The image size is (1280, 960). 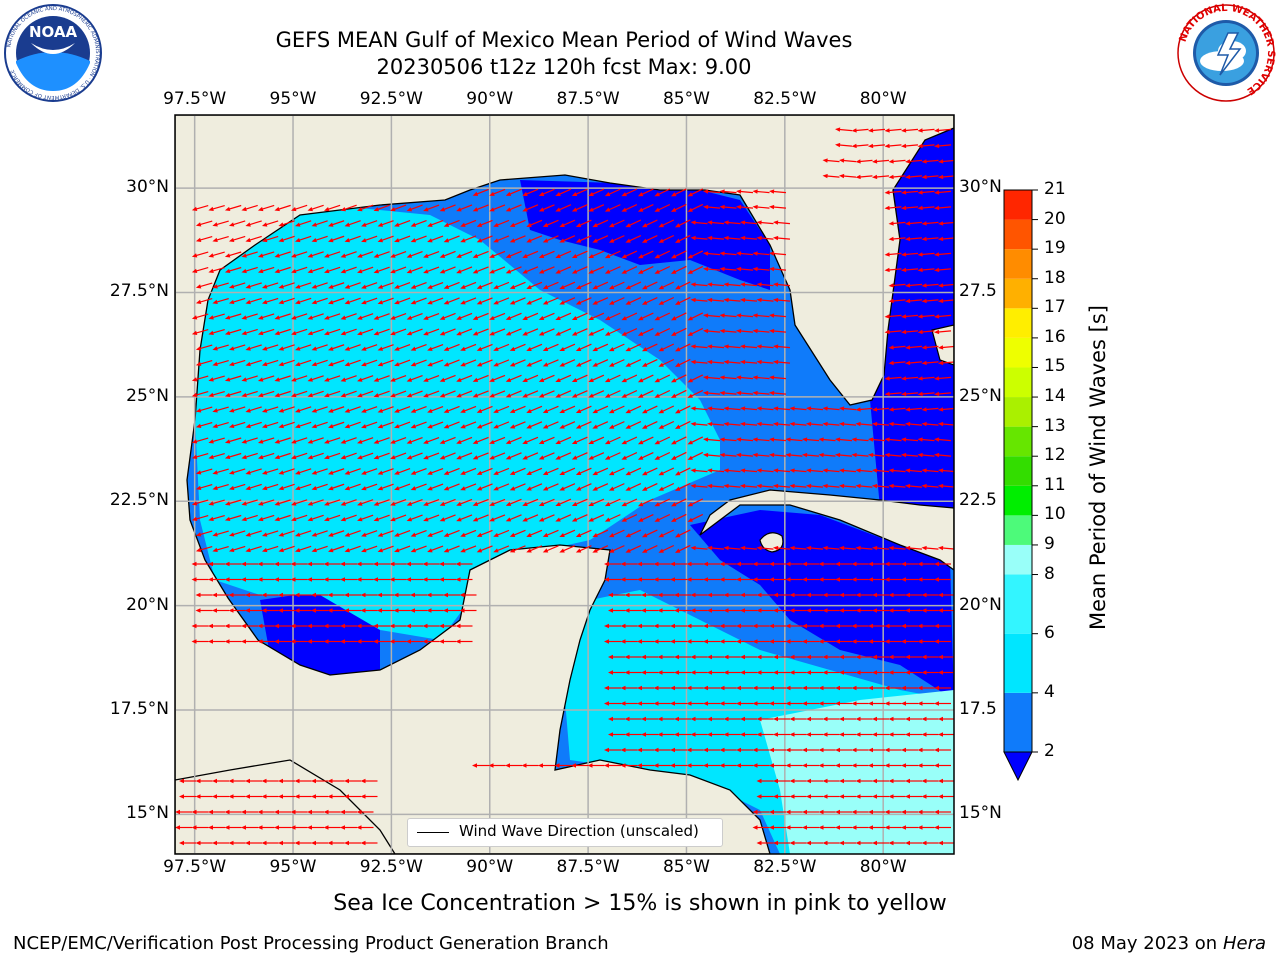 What do you see at coordinates (53, 32) in the screenshot?
I see `noaa-logo-text: NOAA` at bounding box center [53, 32].